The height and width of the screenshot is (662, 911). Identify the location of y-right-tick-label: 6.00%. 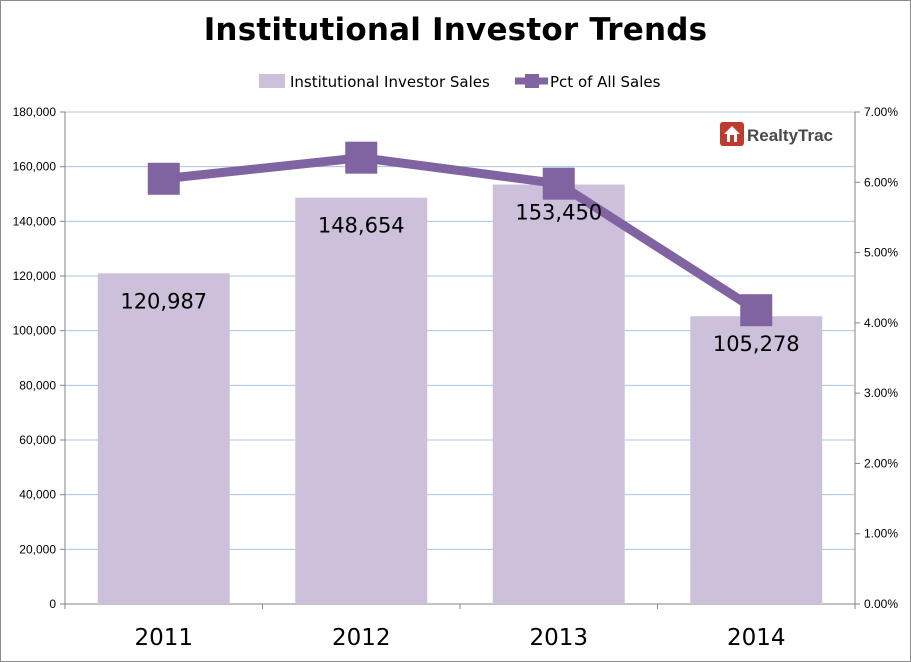
(881, 182).